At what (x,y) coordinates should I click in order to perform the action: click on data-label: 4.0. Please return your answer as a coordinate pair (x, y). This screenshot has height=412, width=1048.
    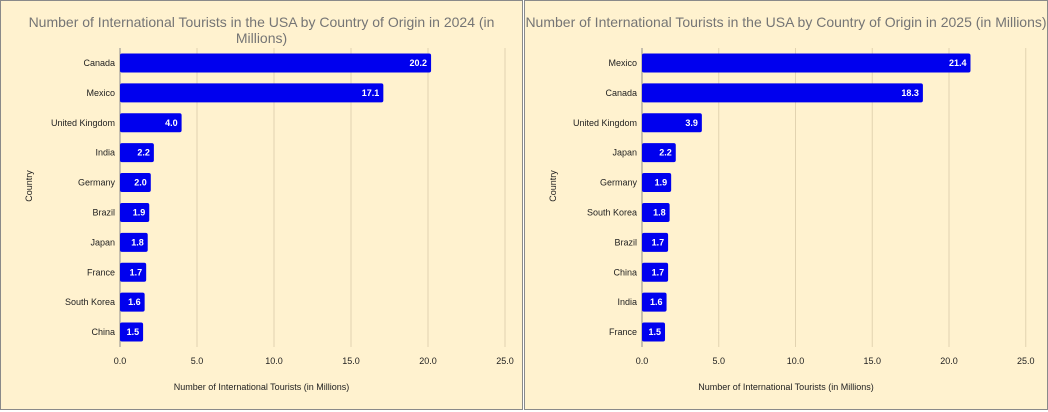
    Looking at the image, I should click on (171, 123).